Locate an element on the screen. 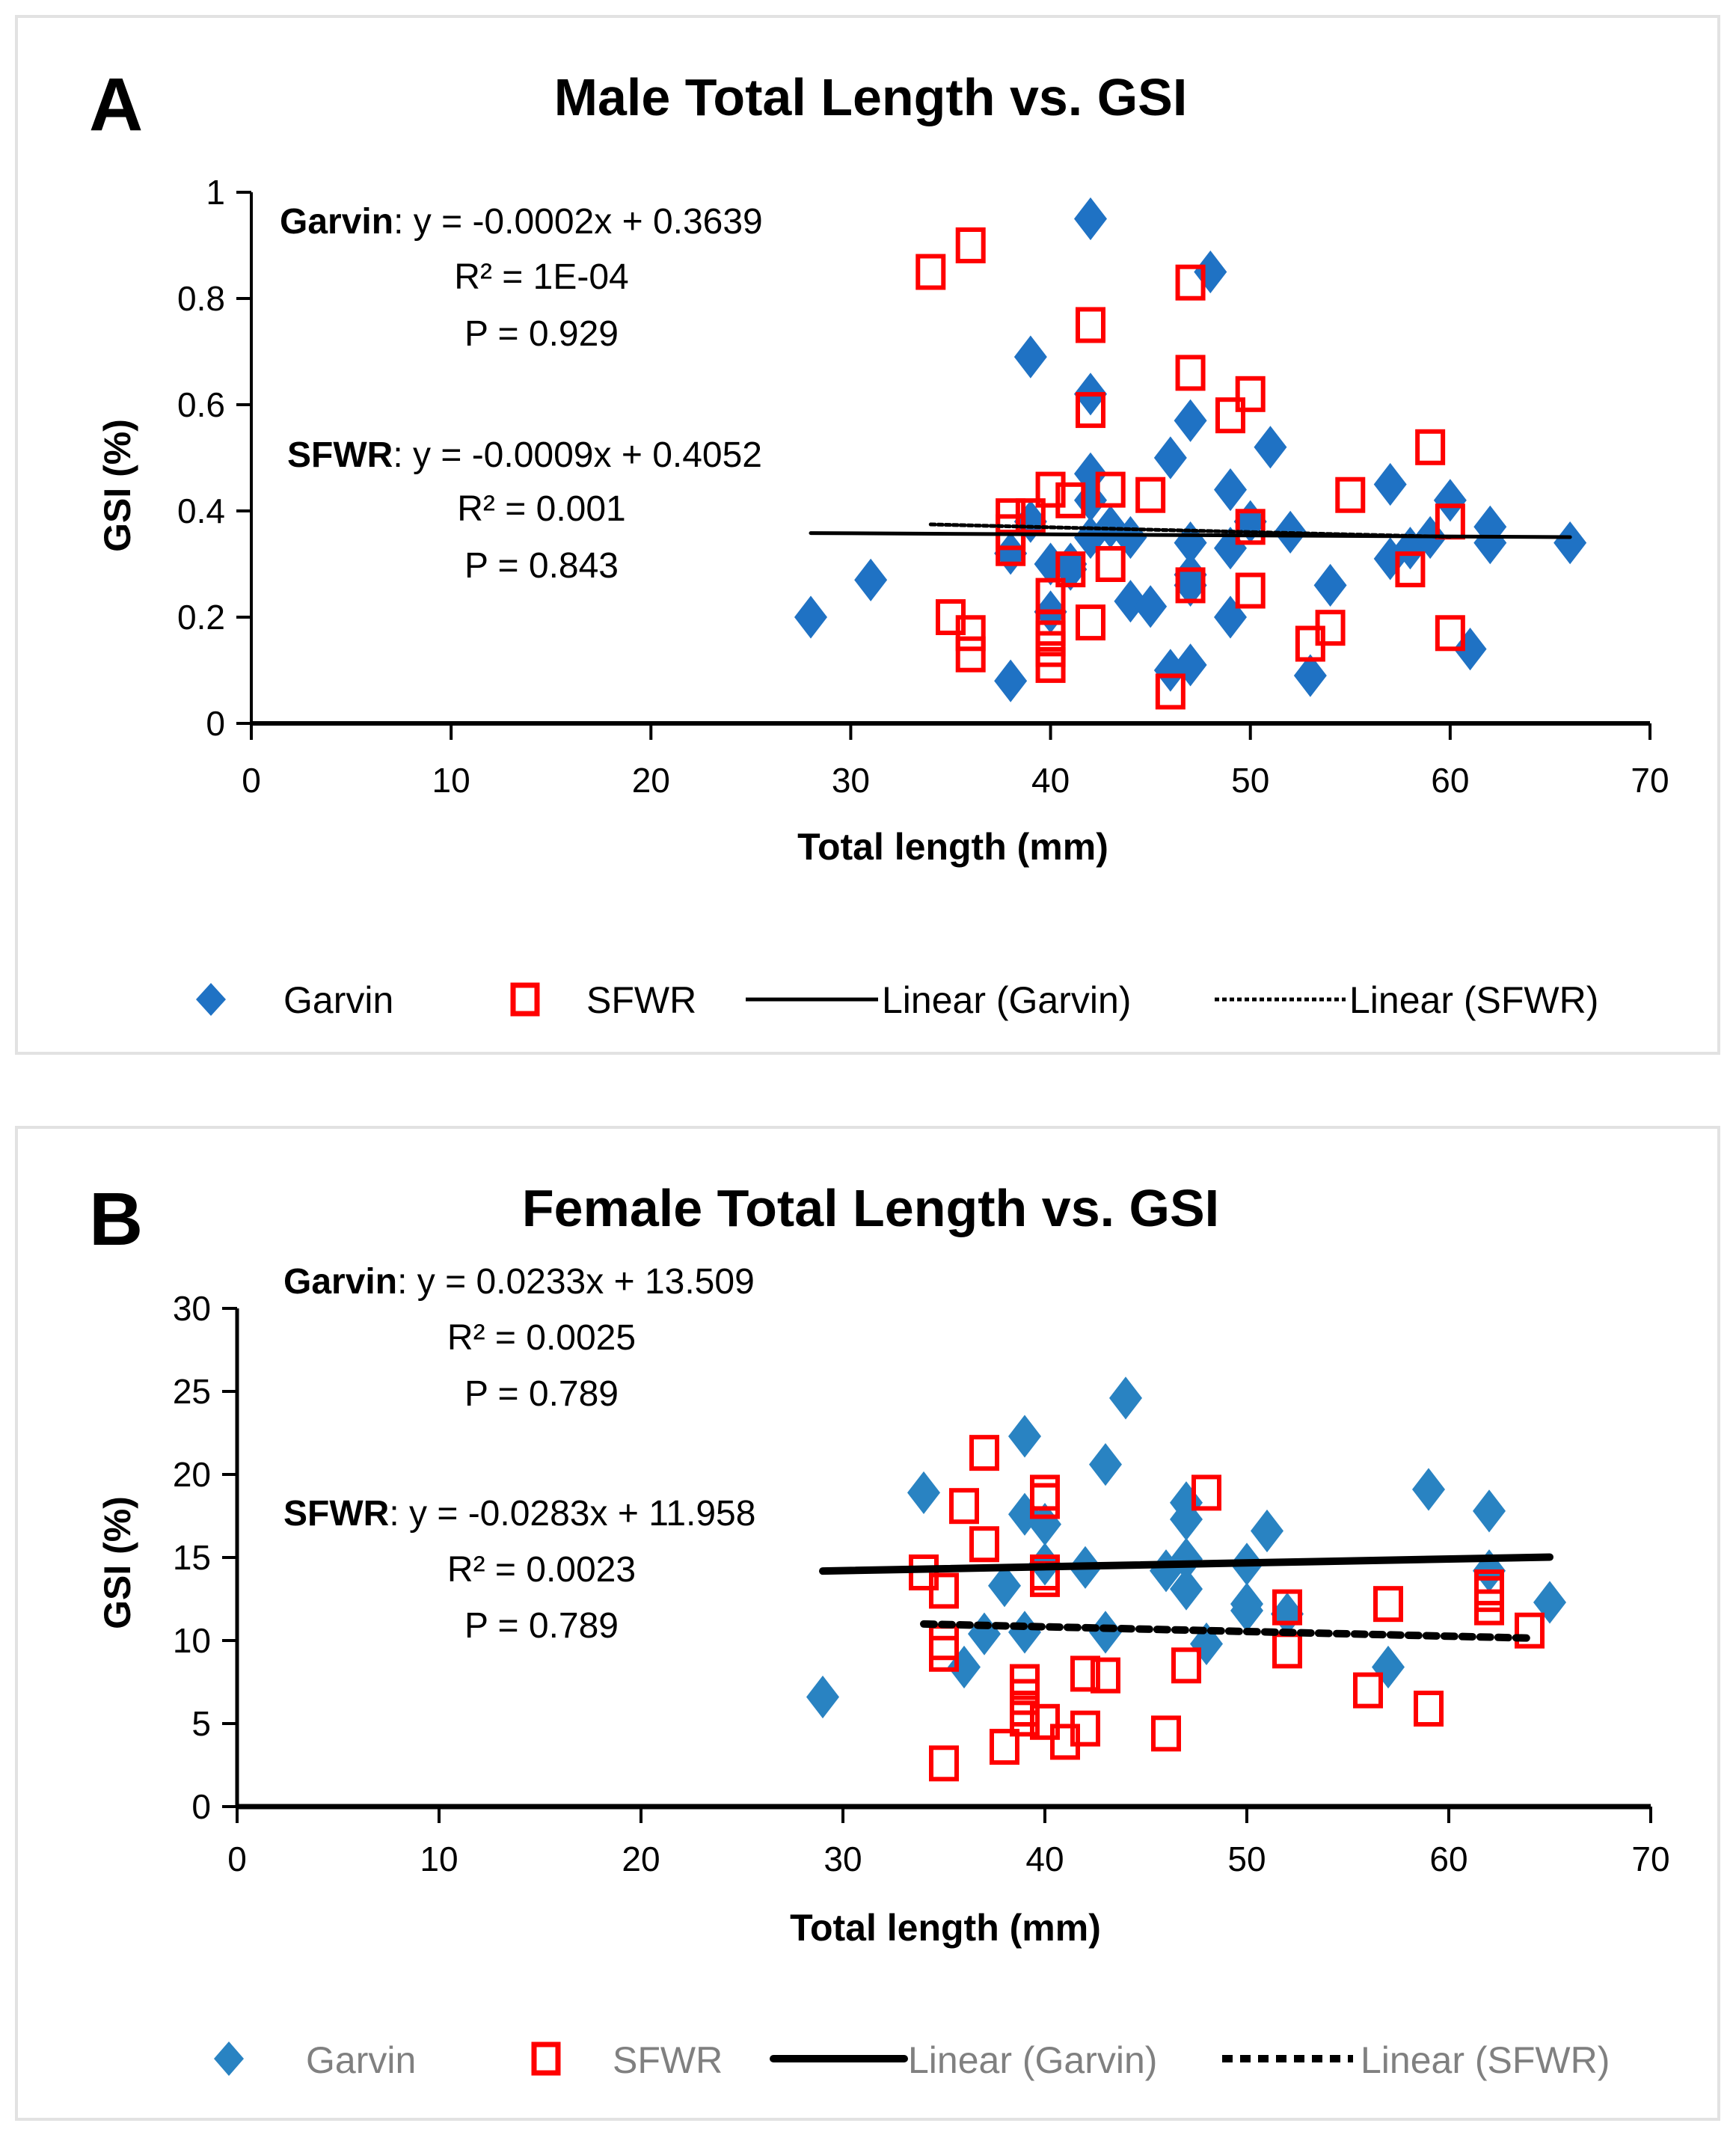 The height and width of the screenshot is (2135, 1736). r2-a-sfwr: R² = 0.001 is located at coordinates (541, 509).